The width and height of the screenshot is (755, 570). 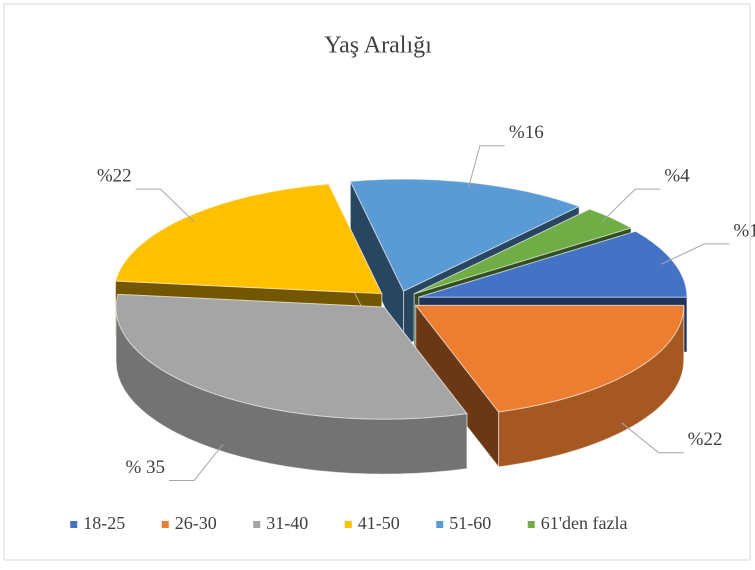 What do you see at coordinates (287, 523) in the screenshot?
I see `legend-label: 31-40` at bounding box center [287, 523].